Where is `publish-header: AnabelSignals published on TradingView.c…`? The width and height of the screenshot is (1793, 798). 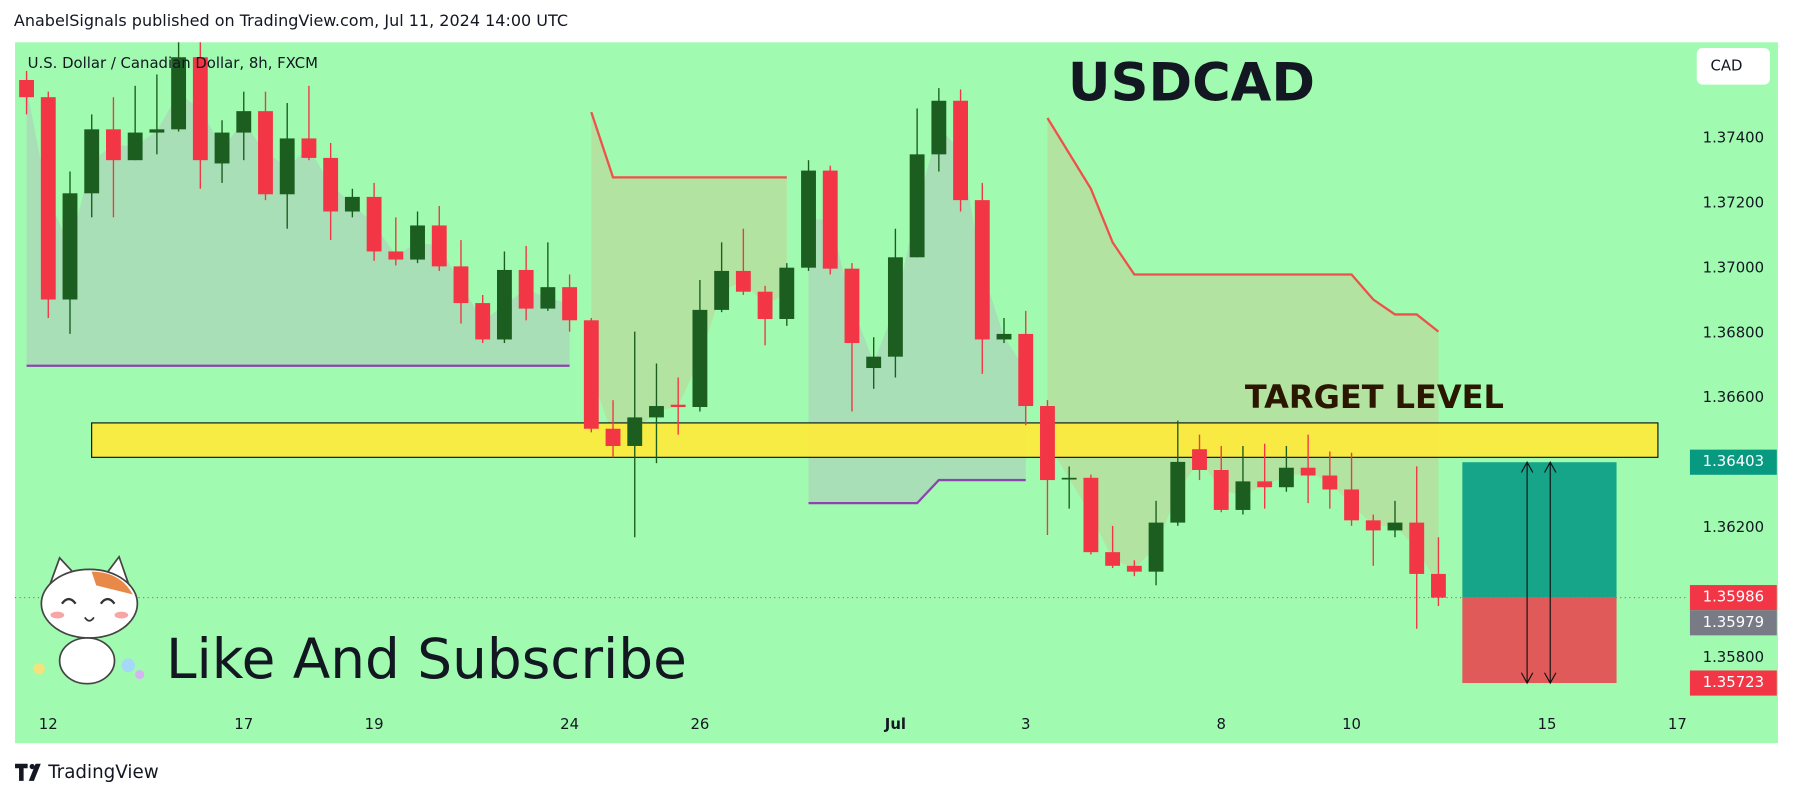
publish-header: AnabelSignals published on TradingView.c… is located at coordinates (291, 20).